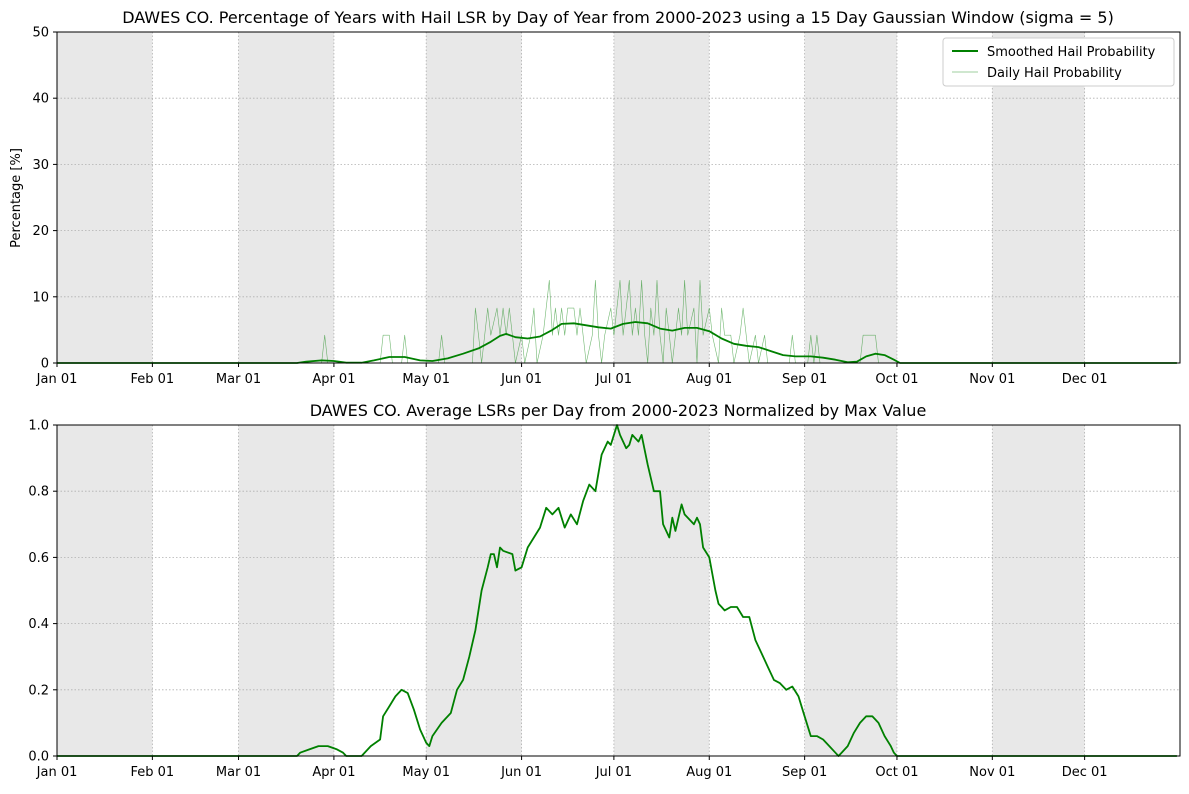  Describe the element at coordinates (38, 690) in the screenshot. I see `y-tick-label: 0.2` at that location.